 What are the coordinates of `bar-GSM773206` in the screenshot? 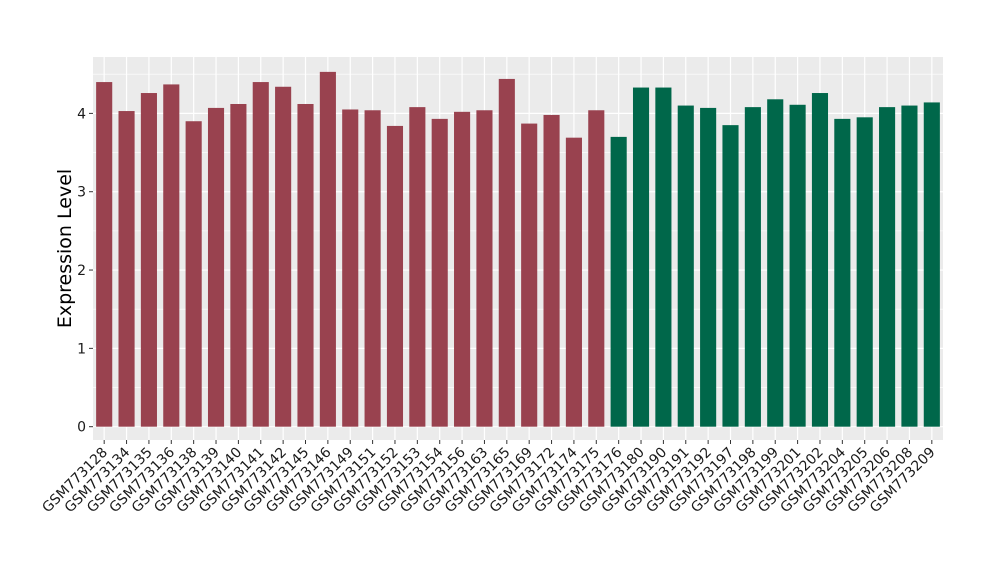 It's located at (887, 267).